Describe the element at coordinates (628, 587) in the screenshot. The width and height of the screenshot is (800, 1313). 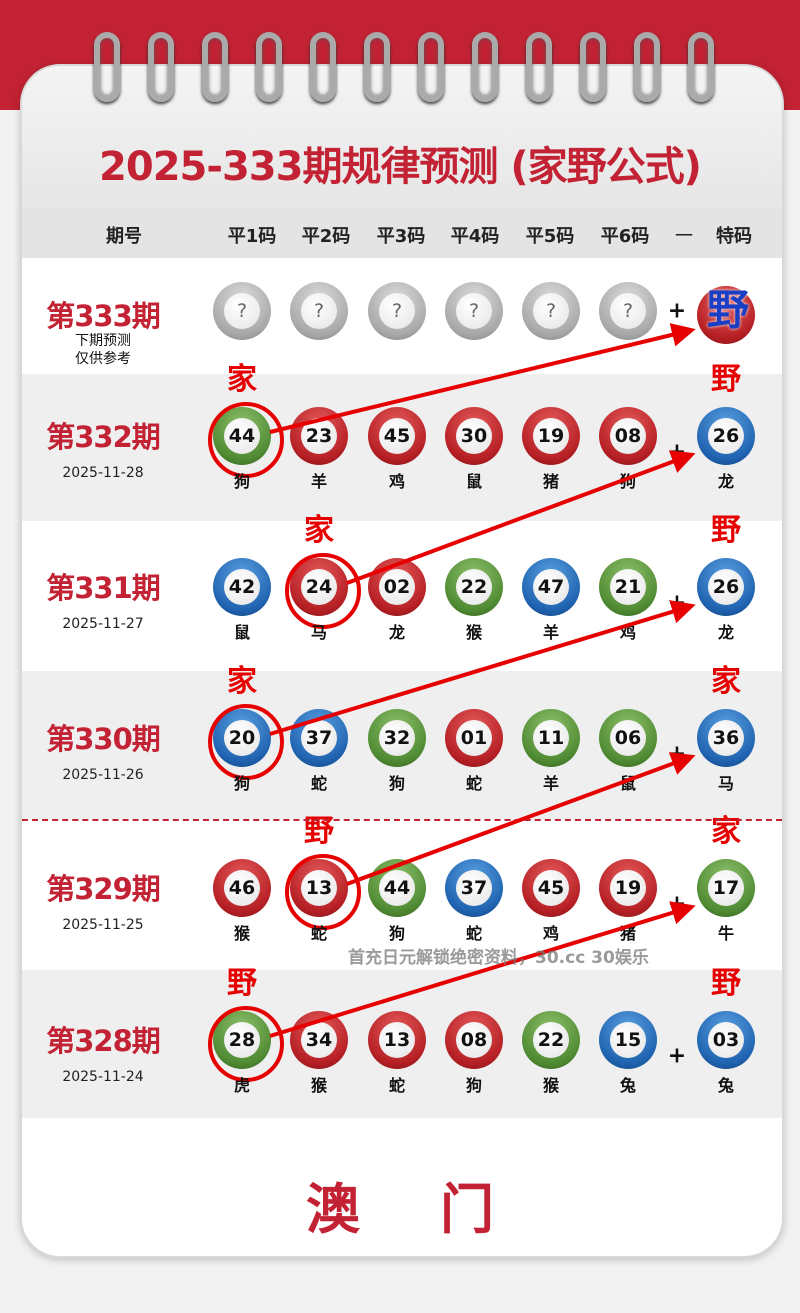
I see `number-ball: 21` at that location.